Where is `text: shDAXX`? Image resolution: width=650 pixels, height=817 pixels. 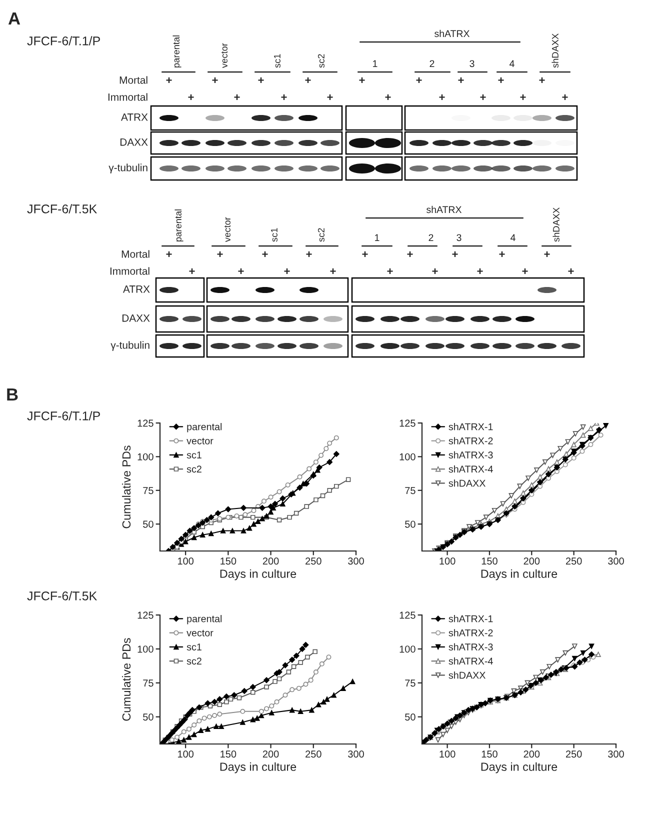
text: shDAXX is located at coordinates (555, 51).